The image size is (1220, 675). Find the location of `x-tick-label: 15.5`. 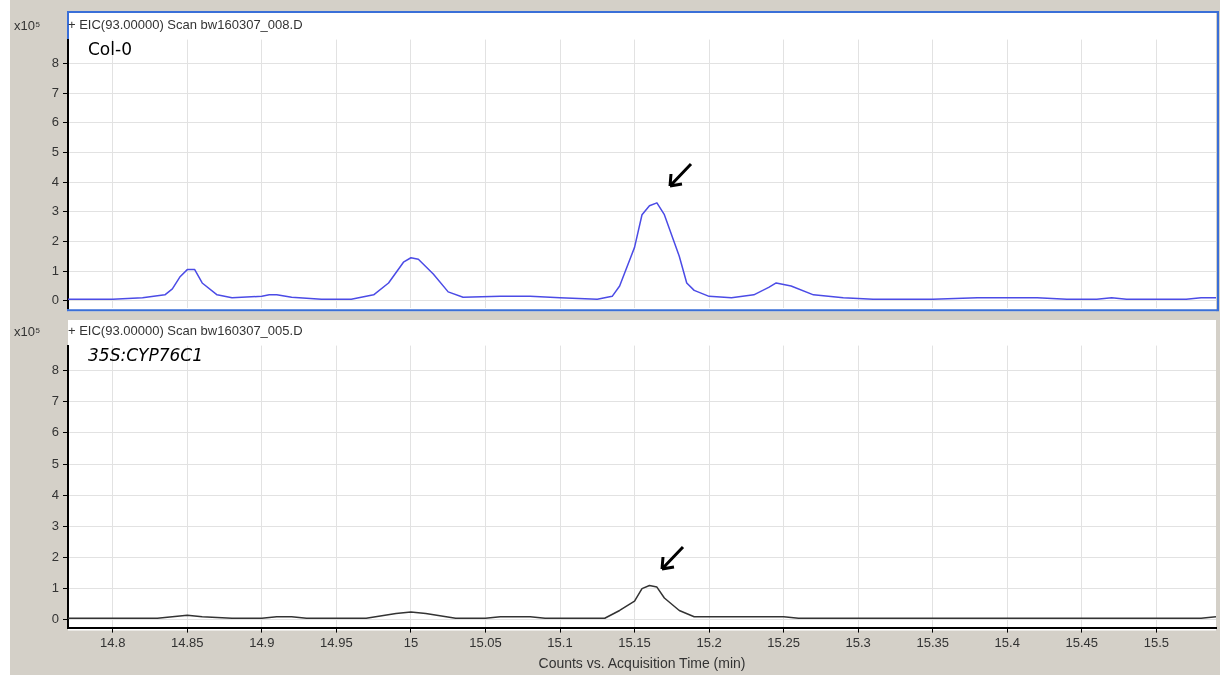

x-tick-label: 15.5 is located at coordinates (1156, 642).